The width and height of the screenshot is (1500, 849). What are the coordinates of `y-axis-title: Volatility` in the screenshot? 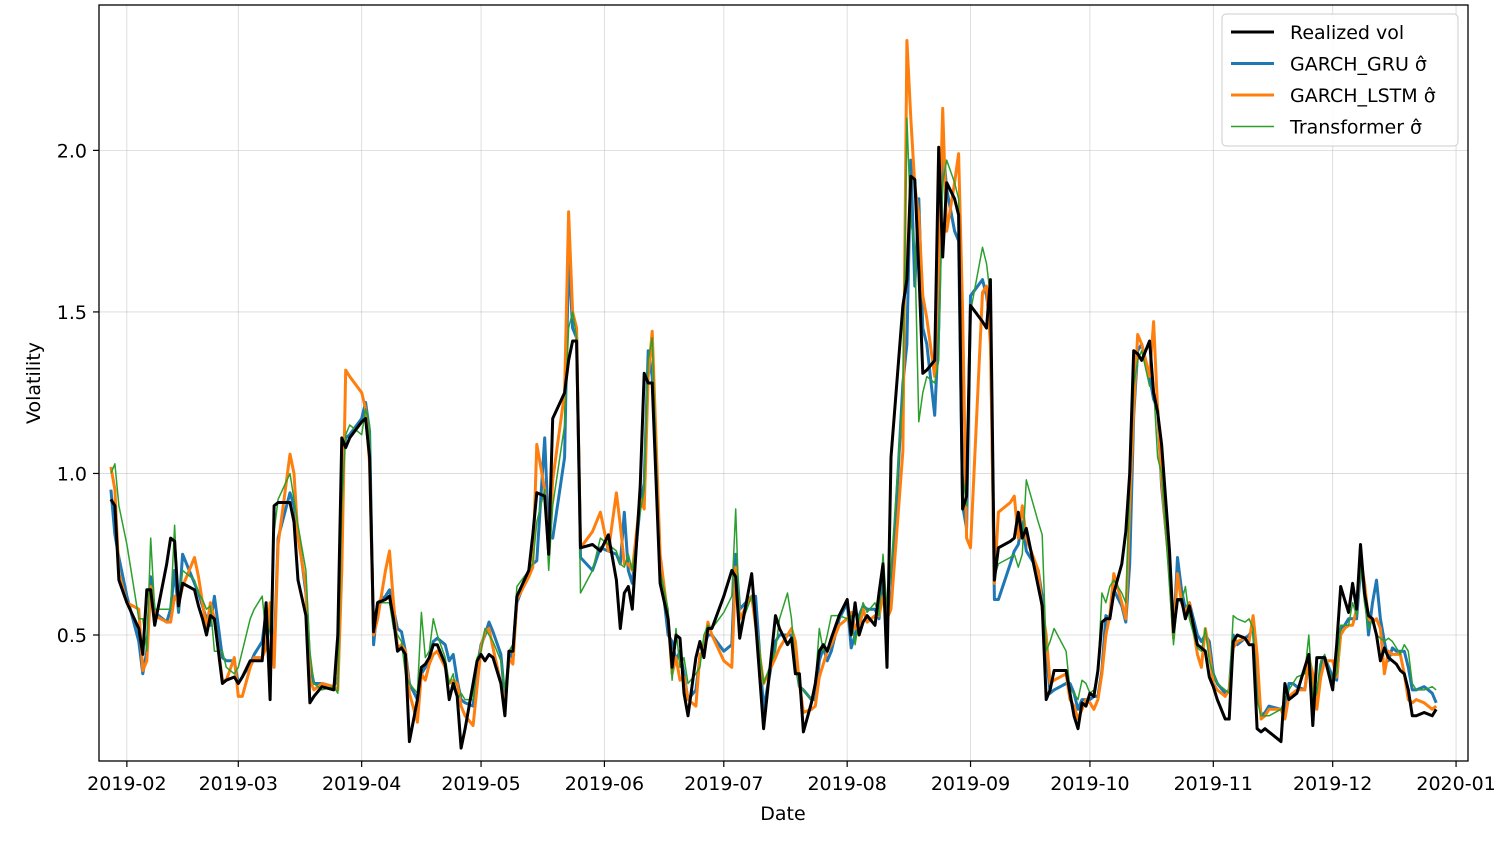 It's located at (34, 383).